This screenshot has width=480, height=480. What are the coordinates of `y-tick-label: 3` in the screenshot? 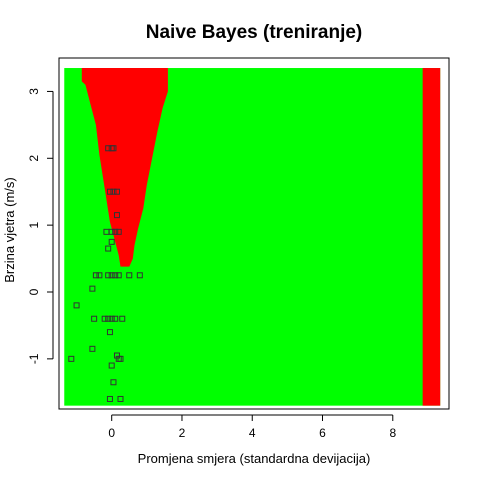 It's located at (34, 91).